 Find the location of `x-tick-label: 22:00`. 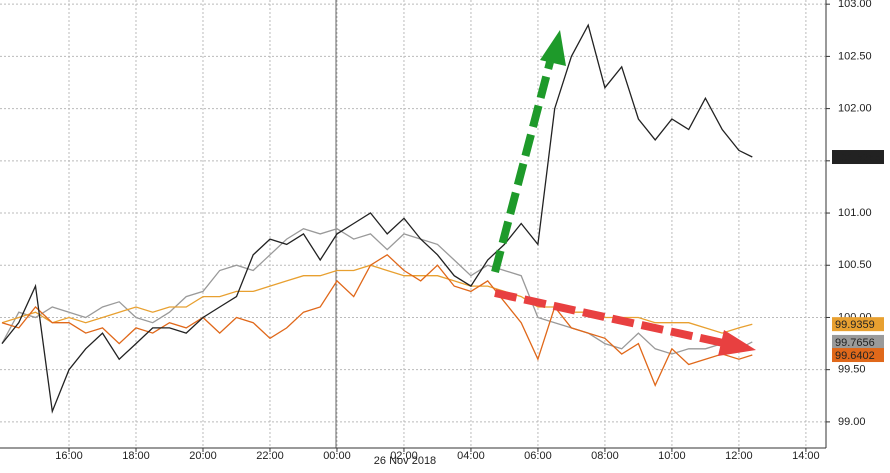

x-tick-label: 22:00 is located at coordinates (270, 456).